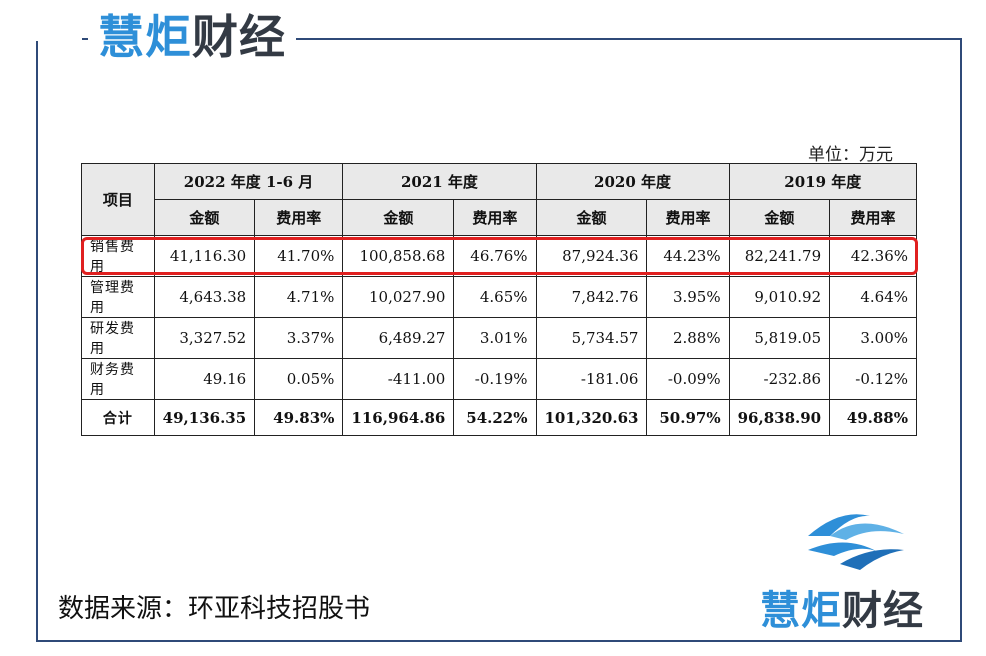 Image resolution: width=986 pixels, height=656 pixels. Describe the element at coordinates (204, 256) in the screenshot. I see `amount-cell: 41,116.30` at that location.